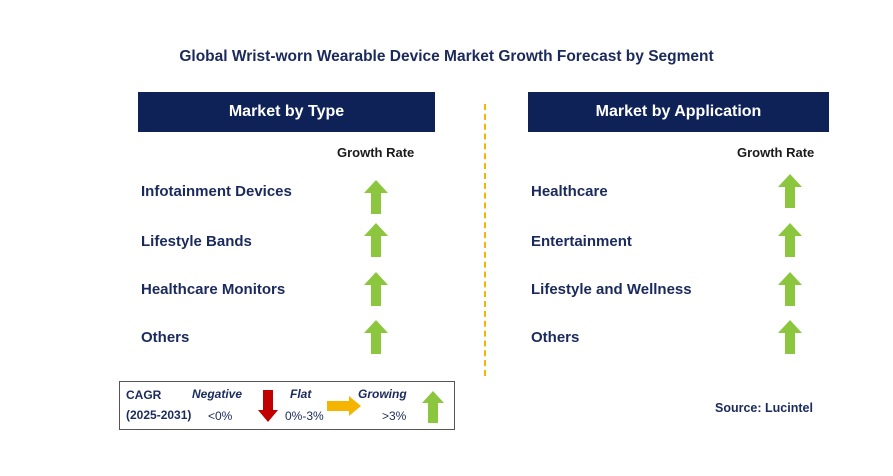 The height and width of the screenshot is (476, 893). Describe the element at coordinates (581, 241) in the screenshot. I see `application-item-label: Entertainment` at that location.